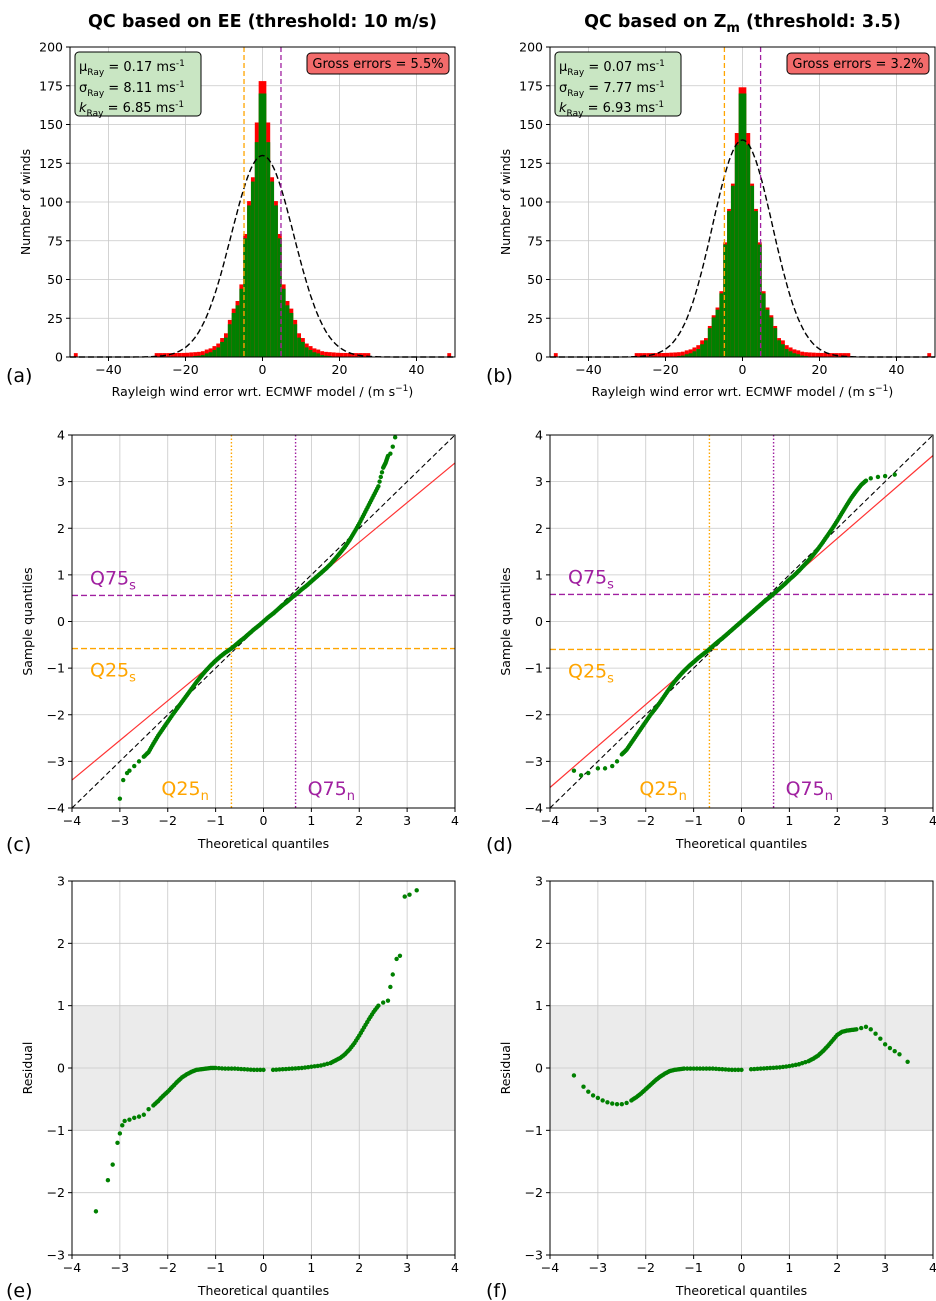 The height and width of the screenshot is (1301, 936). Describe the element at coordinates (660, 64) in the screenshot. I see `stats-superscript: -1` at that location.